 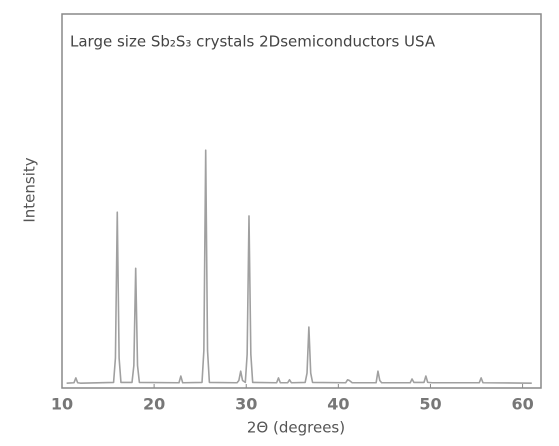 What do you see at coordinates (430, 404) in the screenshot?
I see `x-tick-label: 50` at bounding box center [430, 404].